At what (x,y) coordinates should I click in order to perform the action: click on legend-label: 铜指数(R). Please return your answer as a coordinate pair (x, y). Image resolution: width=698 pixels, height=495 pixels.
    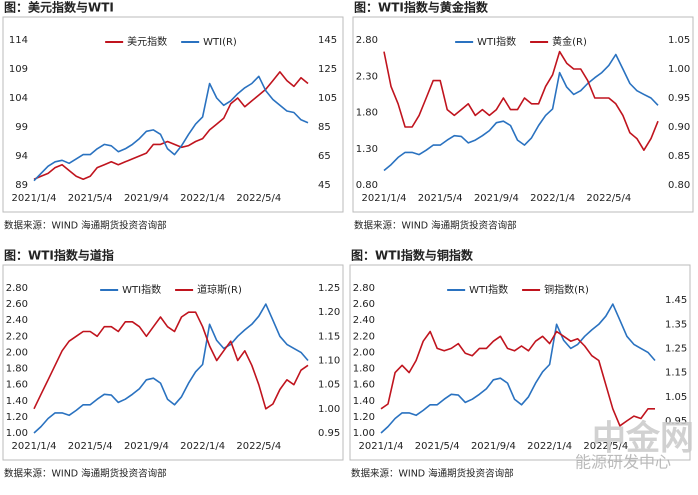
    Looking at the image, I should click on (566, 289).